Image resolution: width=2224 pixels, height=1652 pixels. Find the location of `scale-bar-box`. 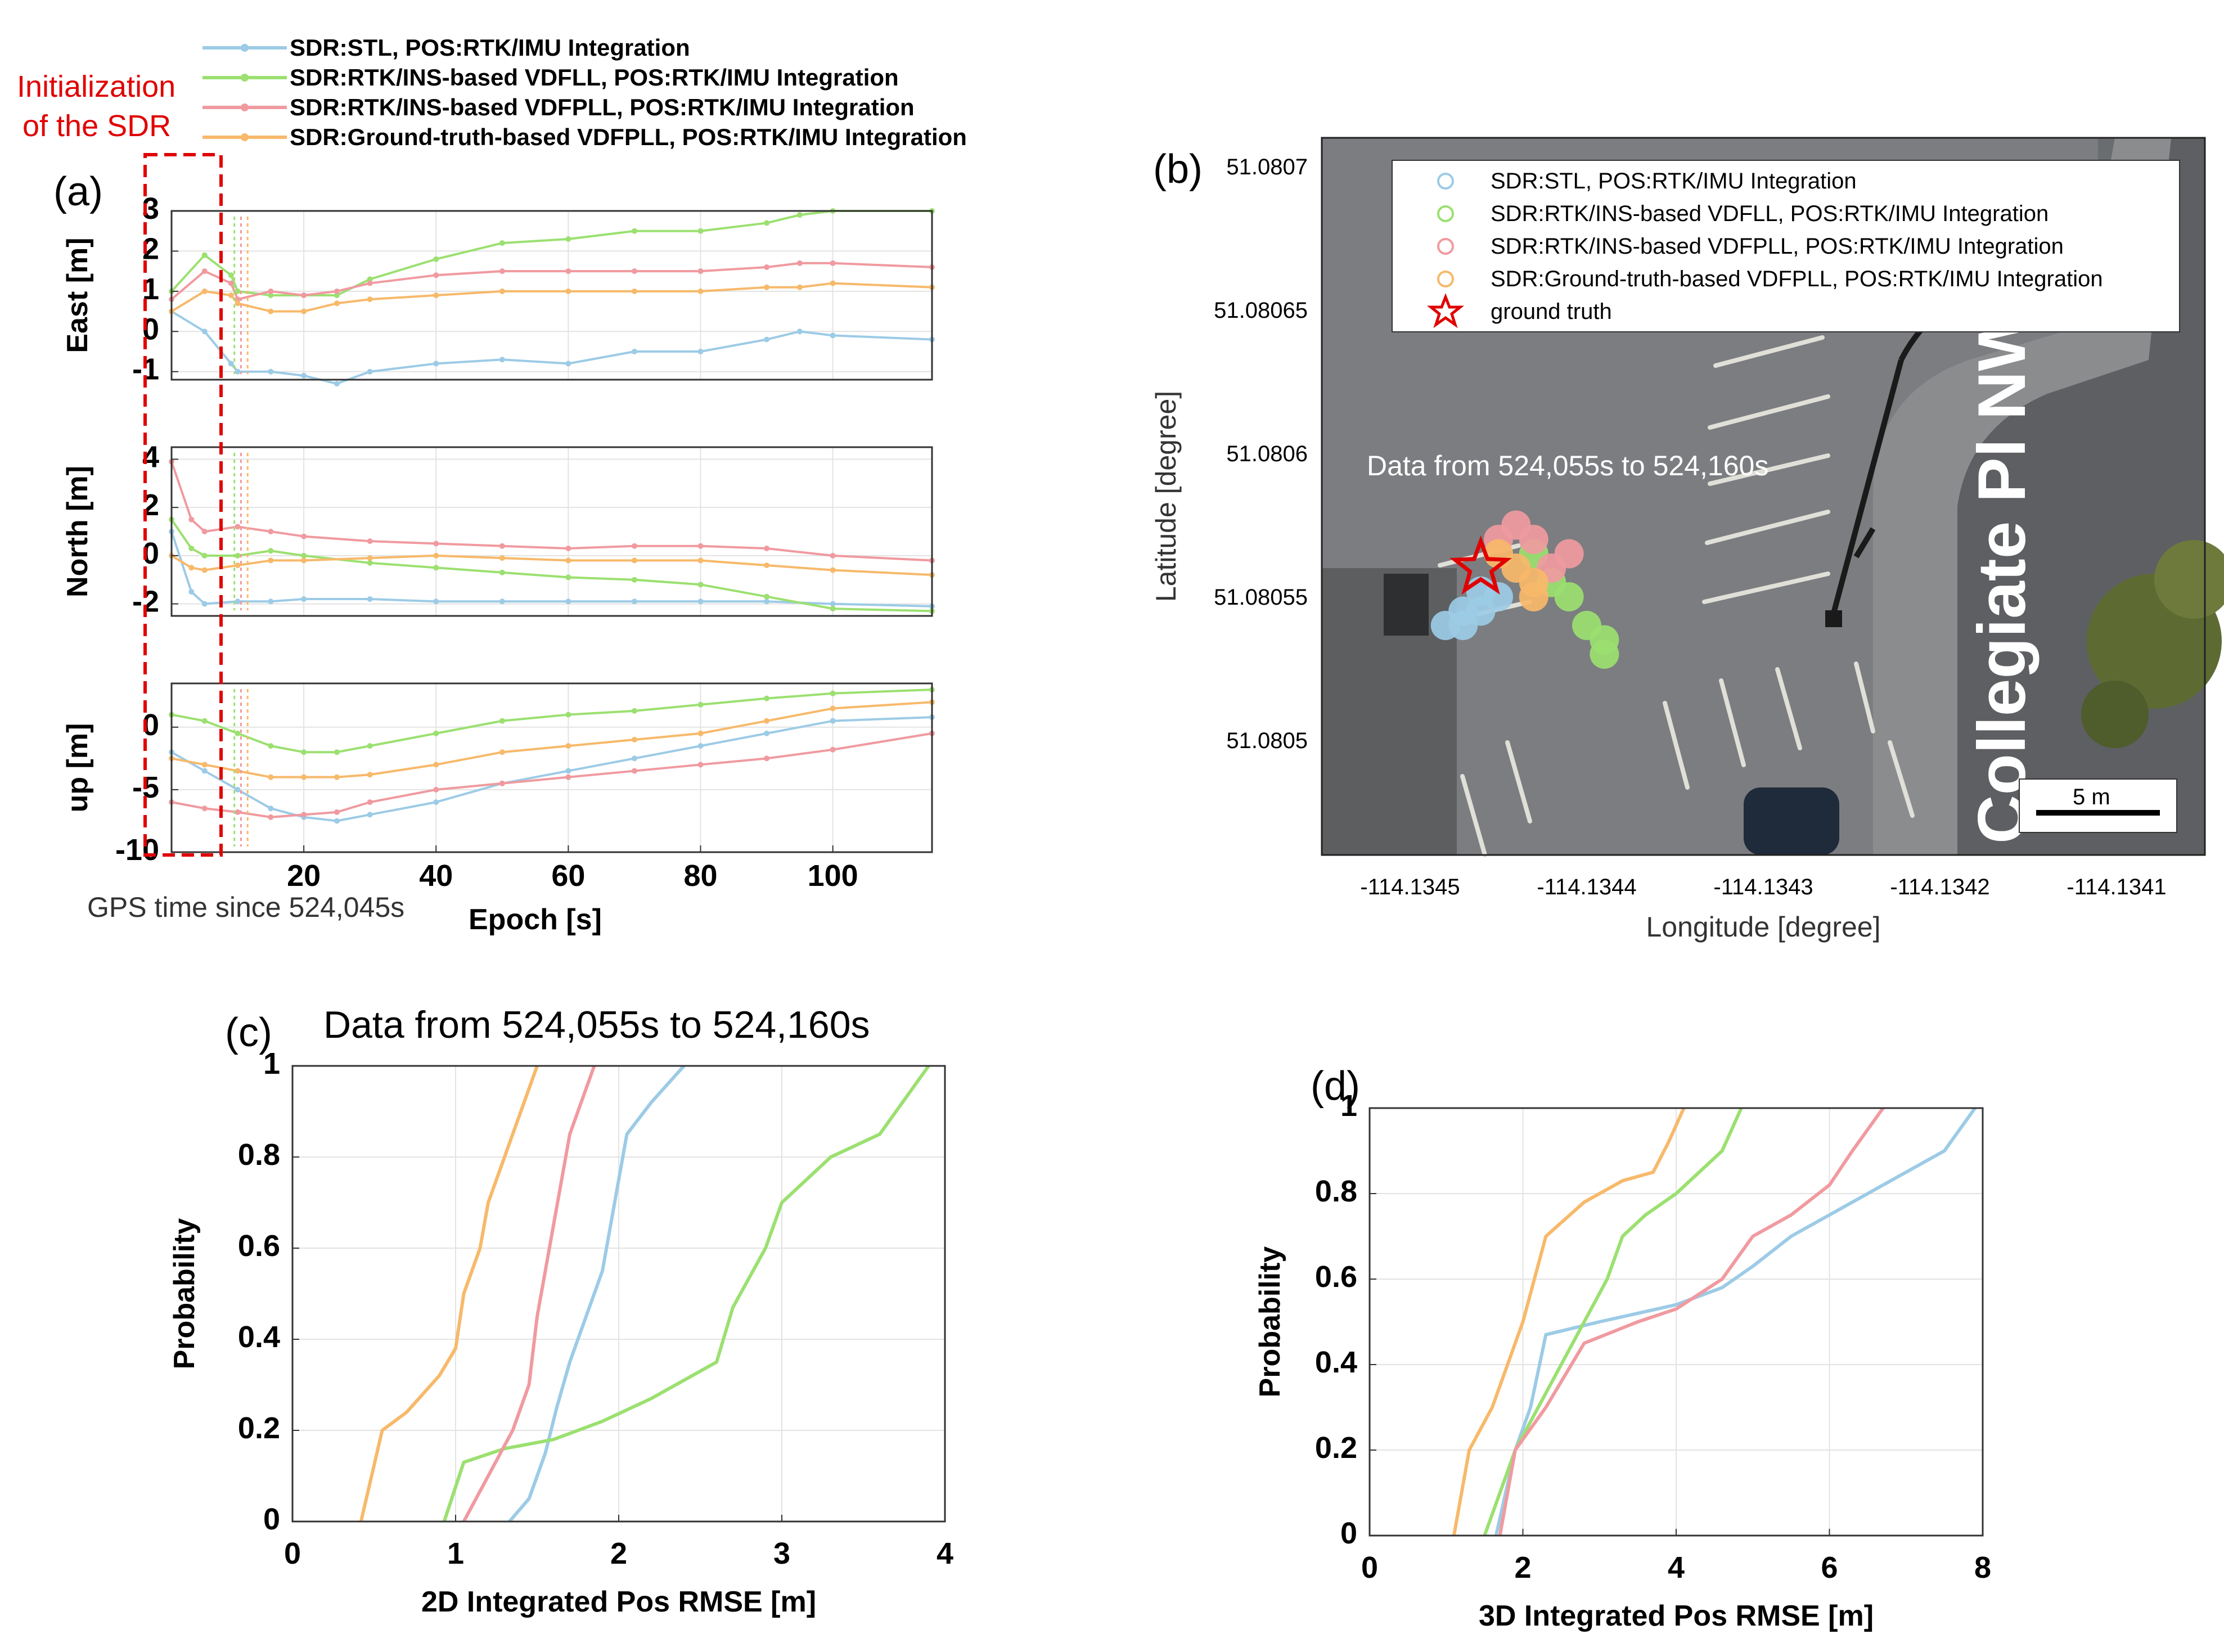

scale-bar-box is located at coordinates (2098, 805).